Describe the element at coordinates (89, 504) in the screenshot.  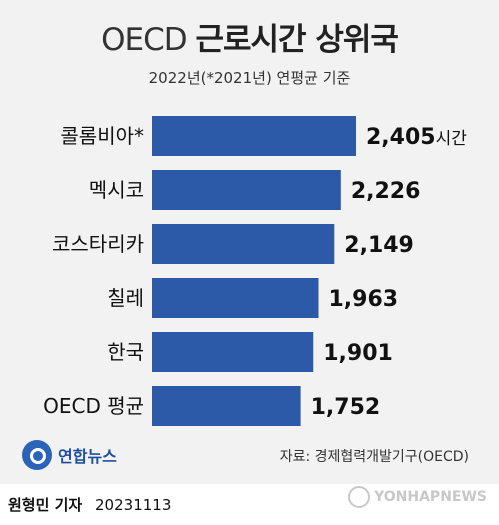
I see `byline: 원형민 기자 20231113` at that location.